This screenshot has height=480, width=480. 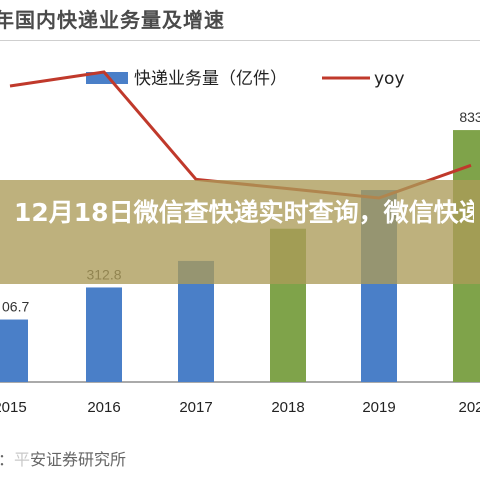 What do you see at coordinates (244, 212) in the screenshot?
I see `headline-text: 12月18日微信查快递实时查询，微信快递实时查询系统，` at bounding box center [244, 212].